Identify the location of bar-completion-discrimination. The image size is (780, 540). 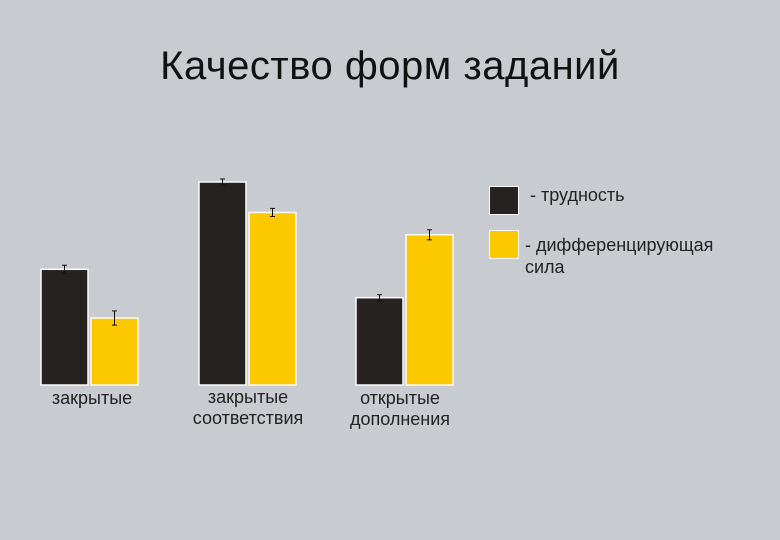
(429, 310).